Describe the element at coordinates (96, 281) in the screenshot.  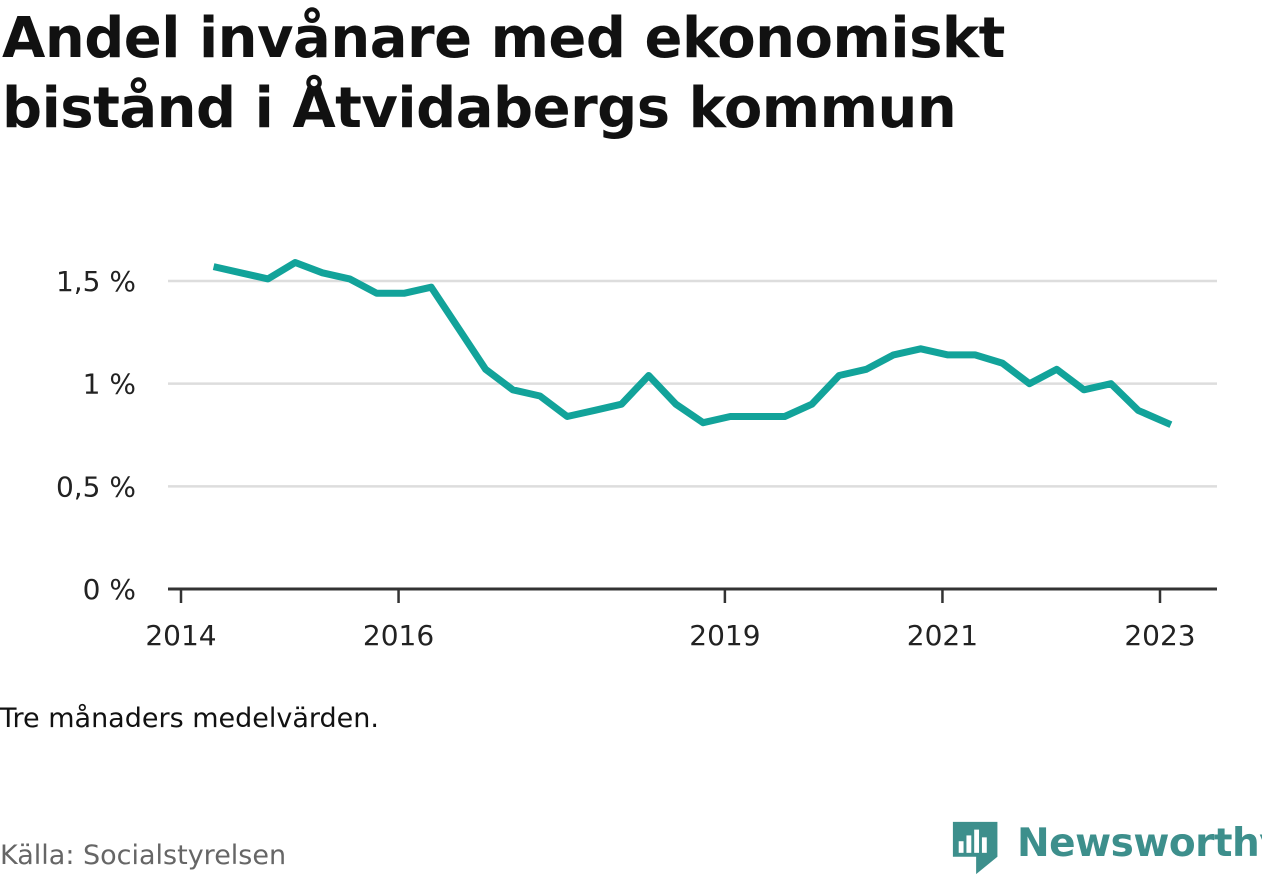
I see `y-tick-label: 1,5 %` at that location.